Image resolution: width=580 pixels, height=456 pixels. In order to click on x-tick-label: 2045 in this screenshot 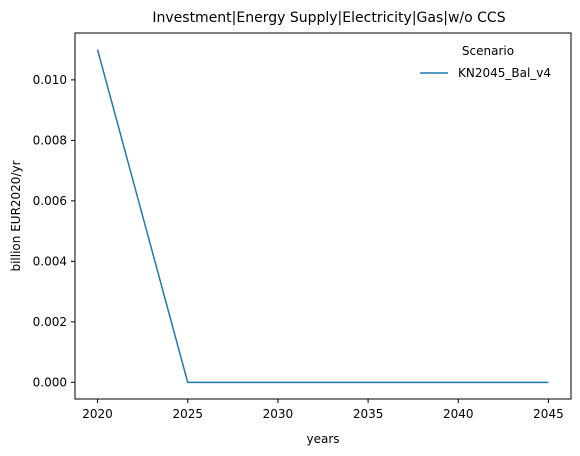, I will do `click(548, 414)`.